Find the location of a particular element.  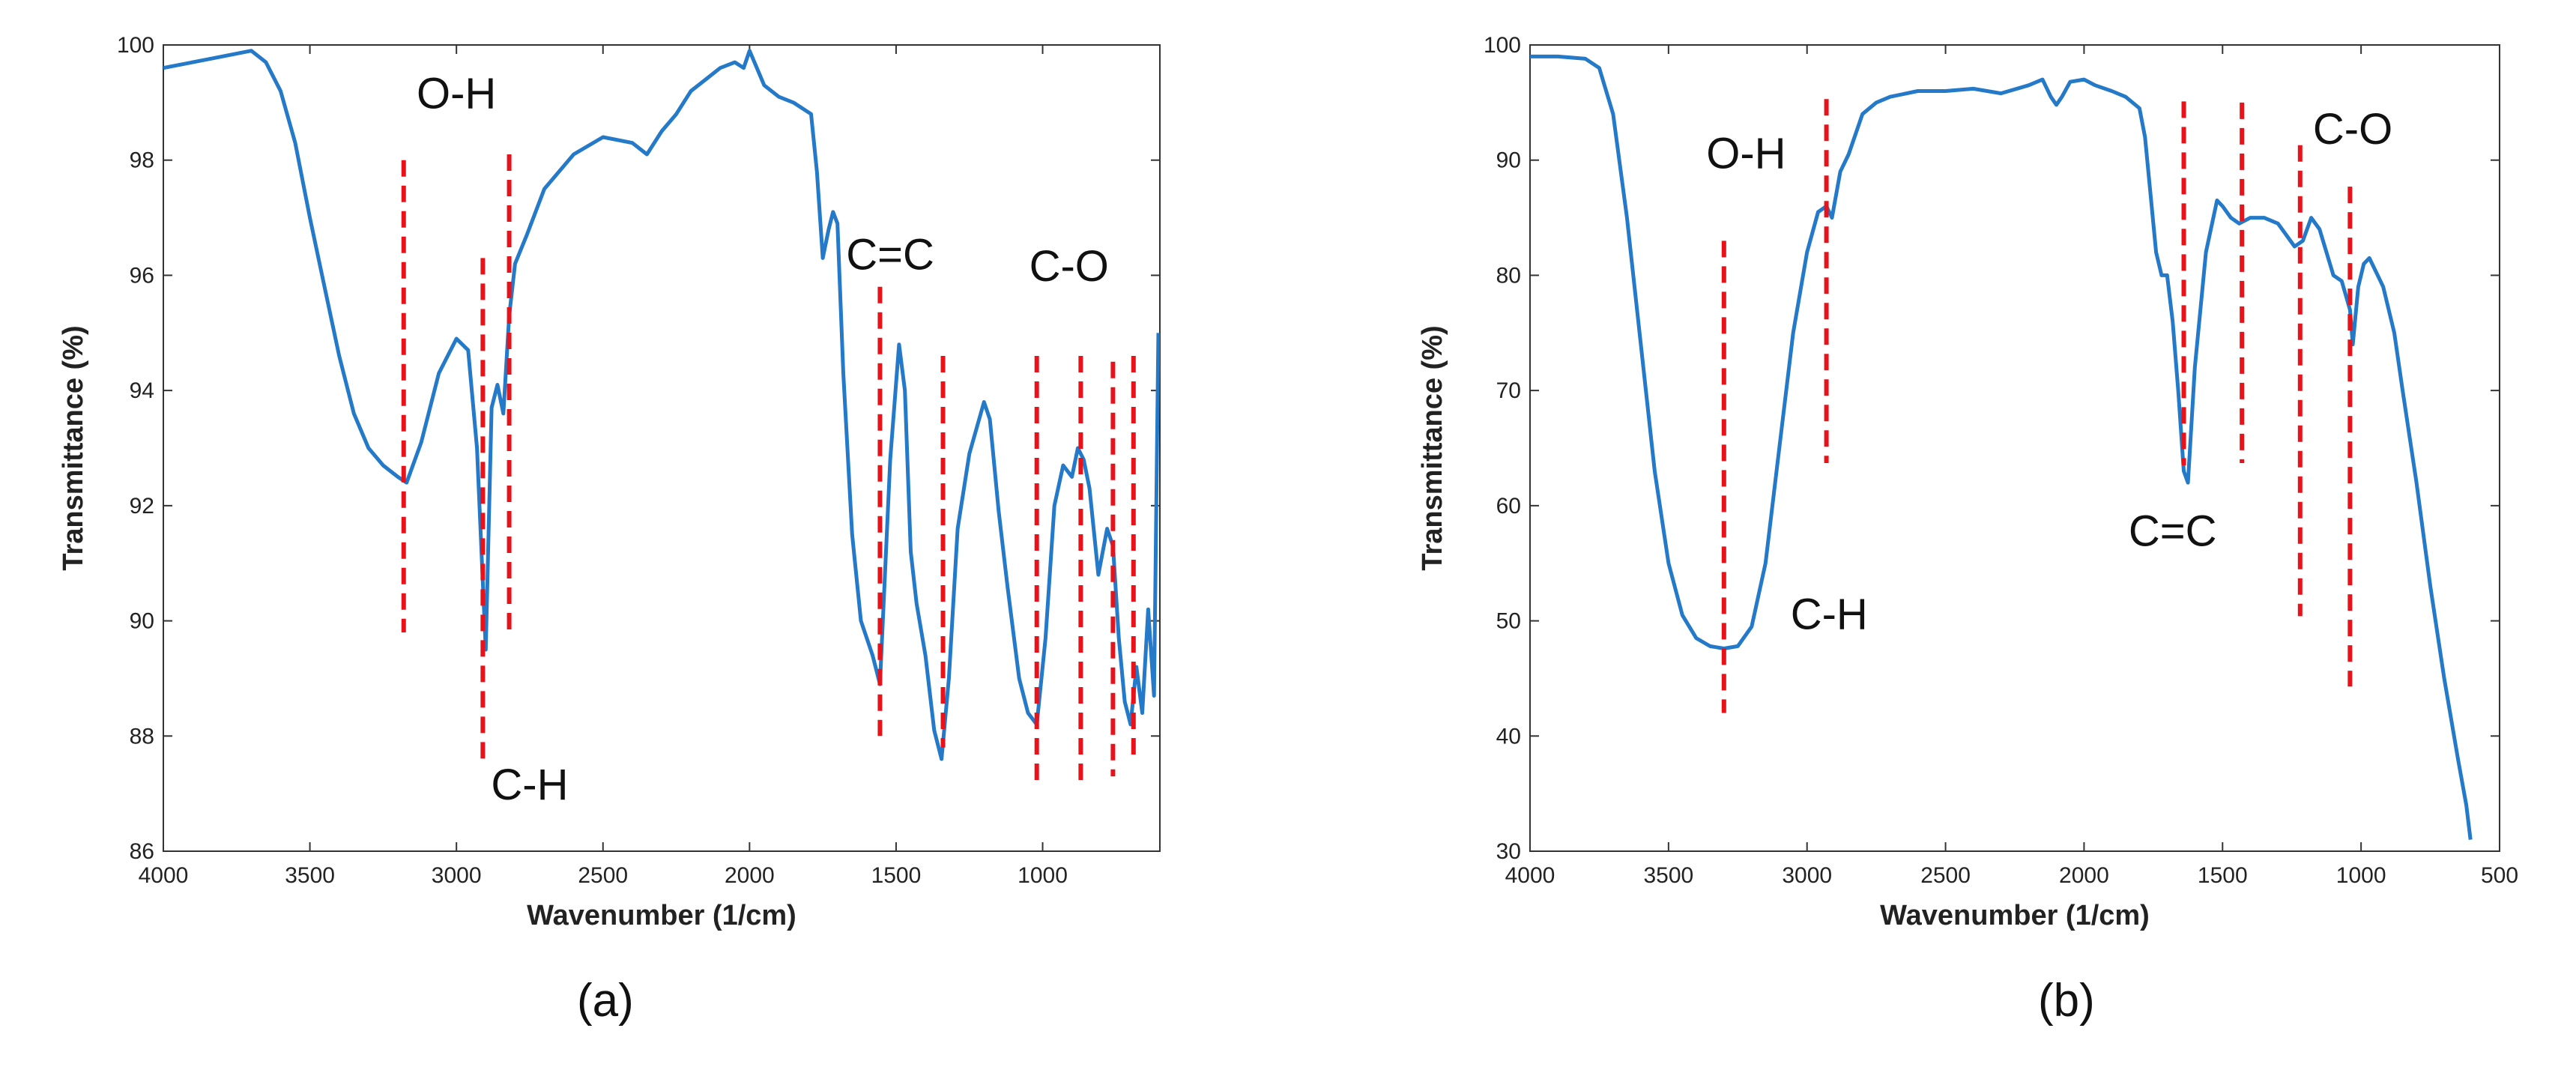

y-tick-label: 96 is located at coordinates (142, 275).